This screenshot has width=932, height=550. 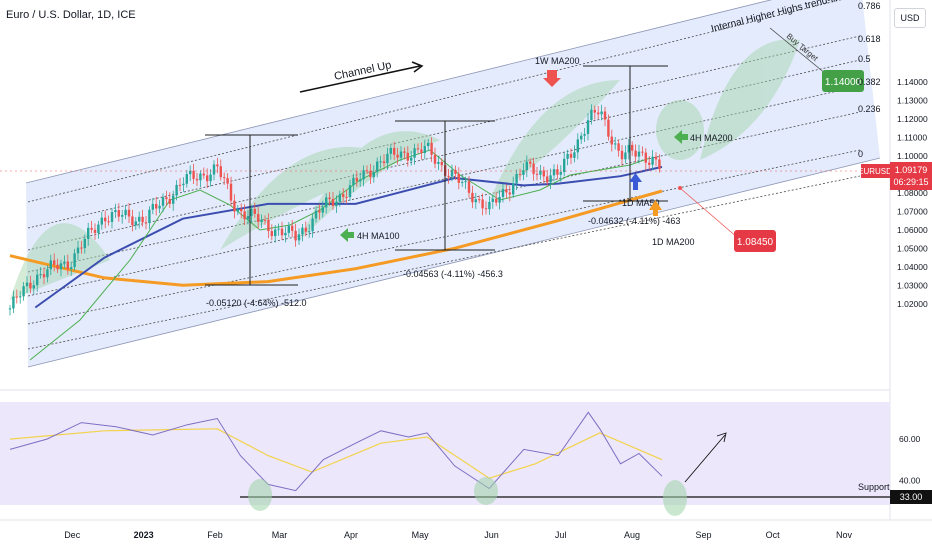 I want to click on last-price-tag, so click(x=911, y=176).